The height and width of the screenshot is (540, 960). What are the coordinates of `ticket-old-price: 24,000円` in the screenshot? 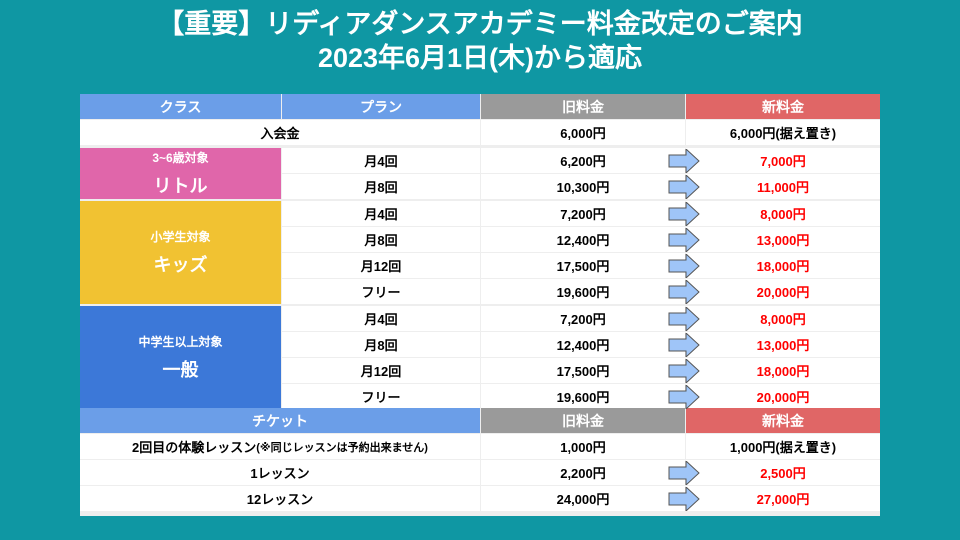 It's located at (583, 498).